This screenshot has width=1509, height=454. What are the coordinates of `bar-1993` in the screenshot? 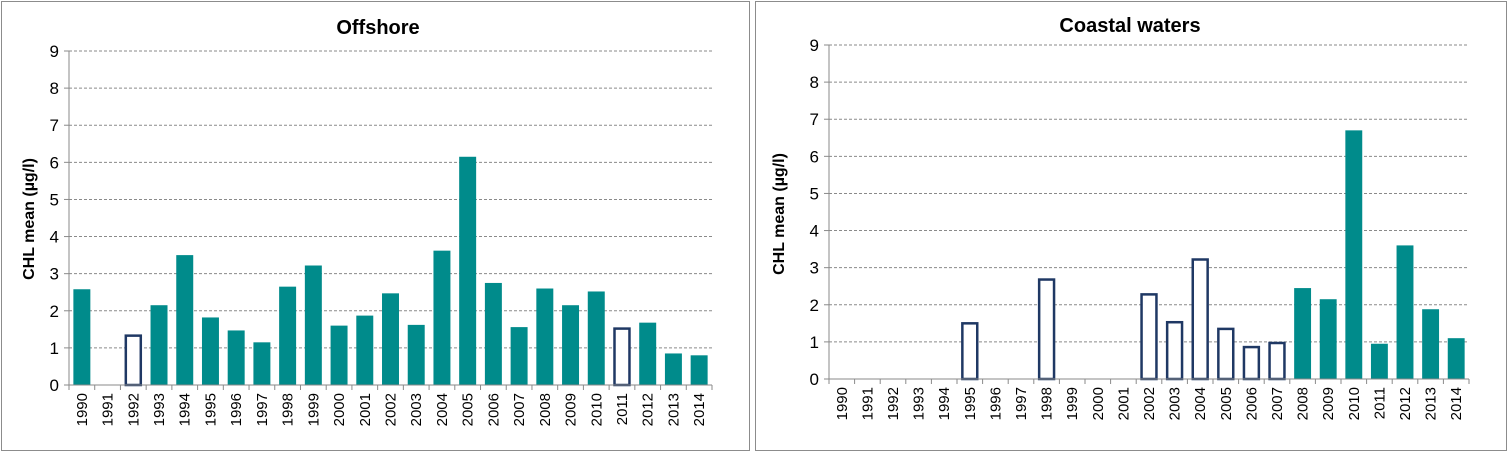 It's located at (159, 345).